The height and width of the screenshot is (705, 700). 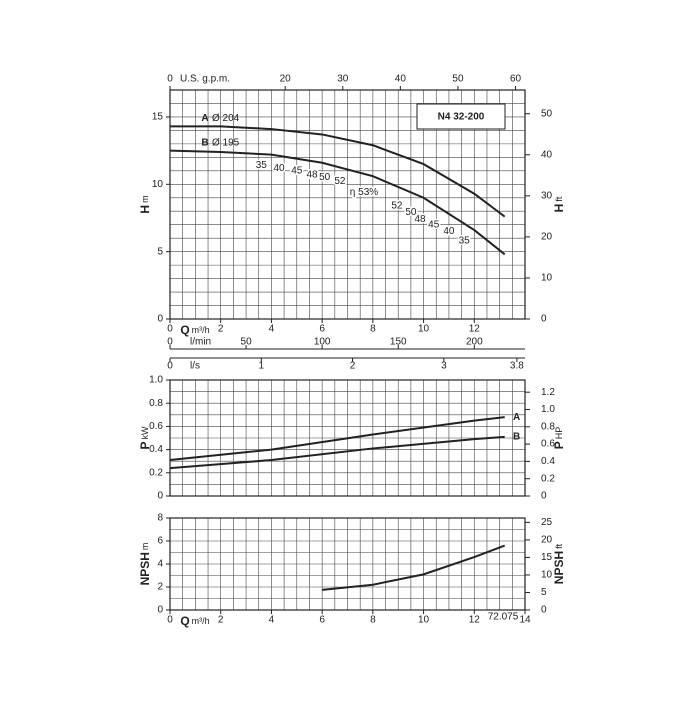 I want to click on y2-axis-label-unit: HP, so click(x=559, y=433).